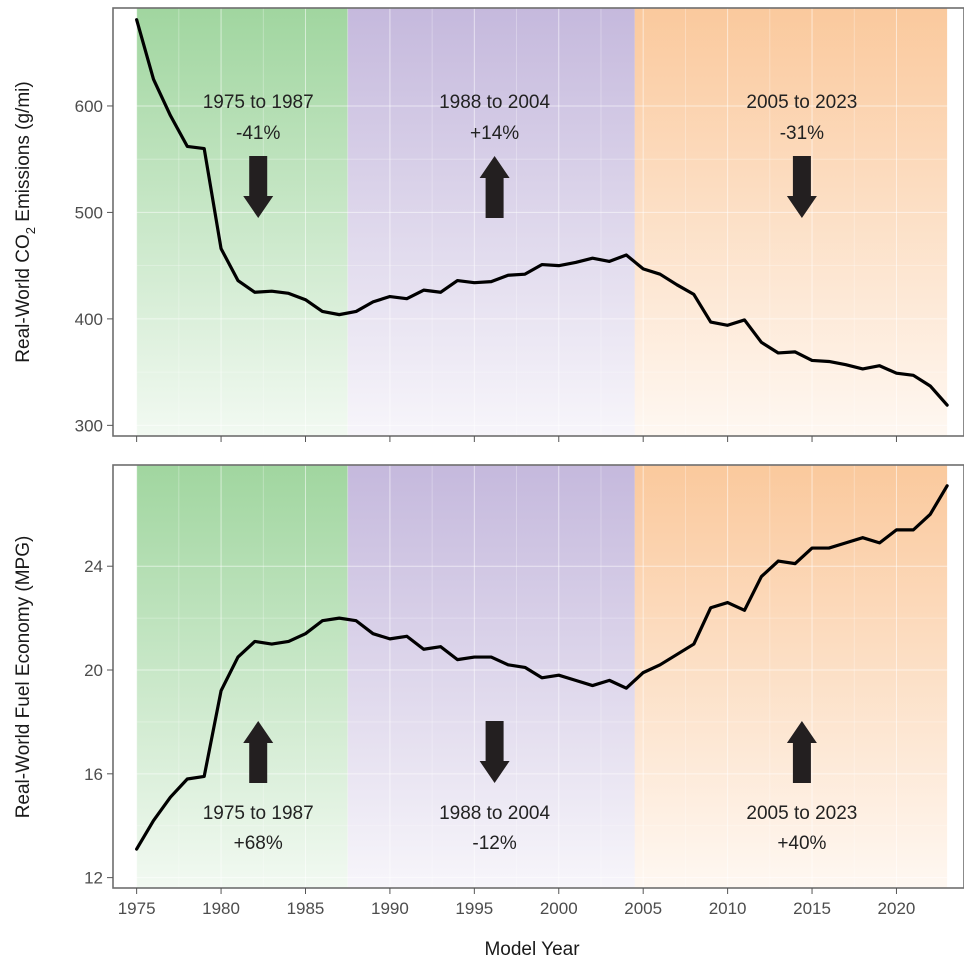  Describe the element at coordinates (559, 908) in the screenshot. I see `mpg-x-tick-label: 2000` at that location.